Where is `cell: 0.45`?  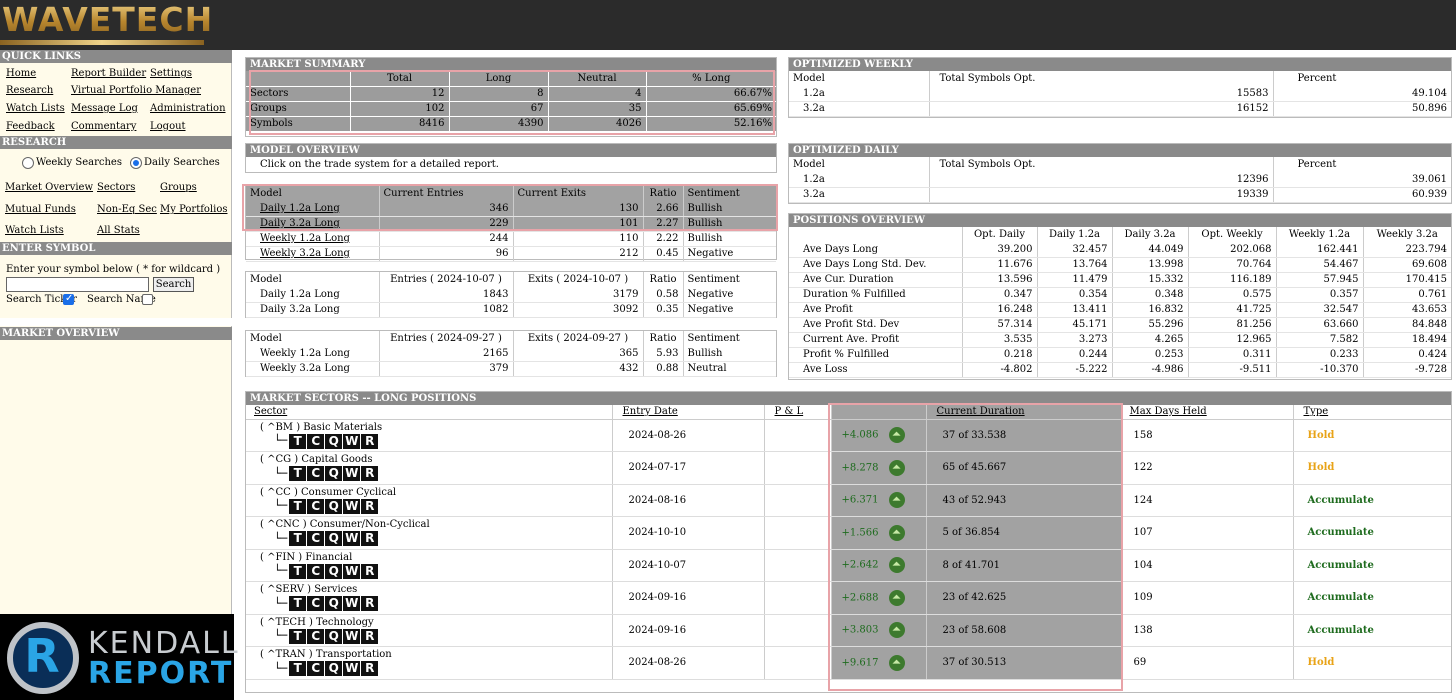 cell: 0.45 is located at coordinates (663, 254).